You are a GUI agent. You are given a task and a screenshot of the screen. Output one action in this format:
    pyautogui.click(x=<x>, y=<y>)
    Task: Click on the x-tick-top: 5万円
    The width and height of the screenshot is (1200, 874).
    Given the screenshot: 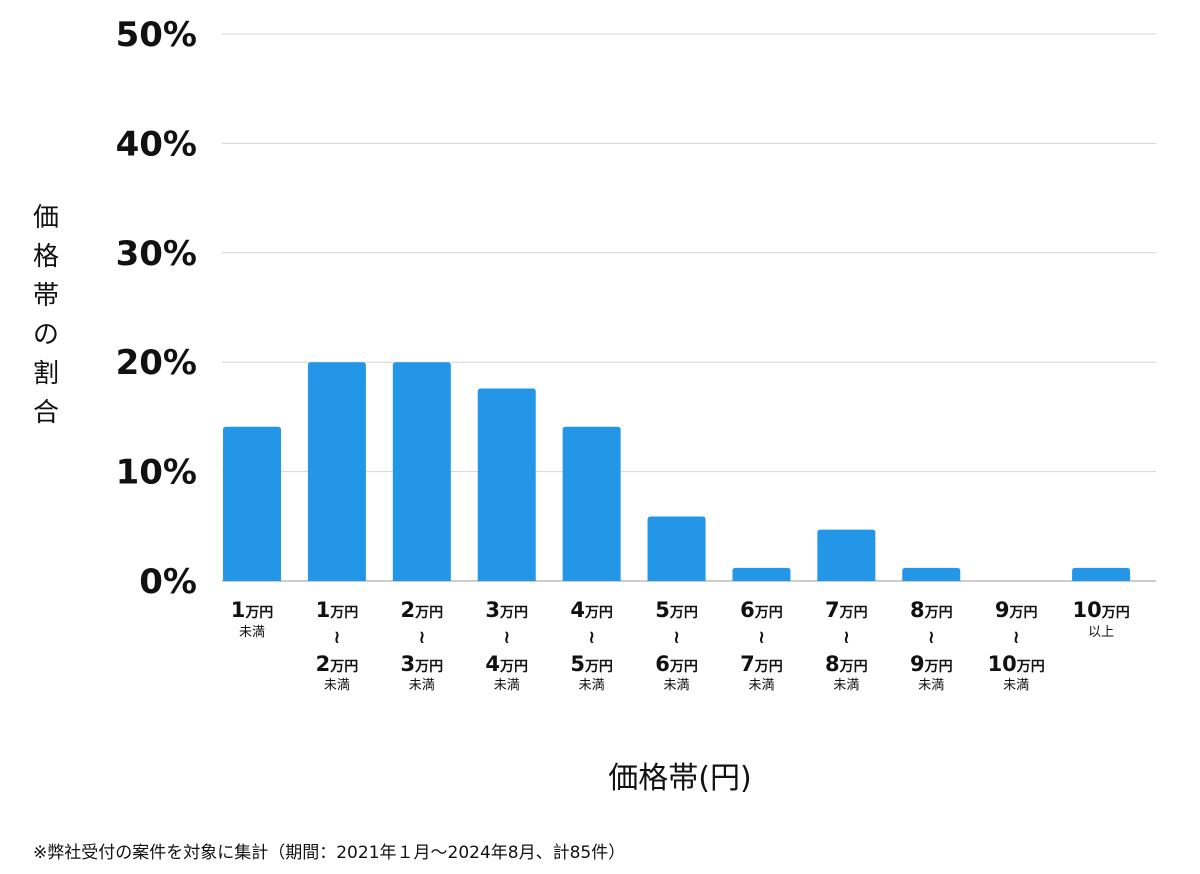 What is the action you would take?
    pyautogui.click(x=676, y=610)
    